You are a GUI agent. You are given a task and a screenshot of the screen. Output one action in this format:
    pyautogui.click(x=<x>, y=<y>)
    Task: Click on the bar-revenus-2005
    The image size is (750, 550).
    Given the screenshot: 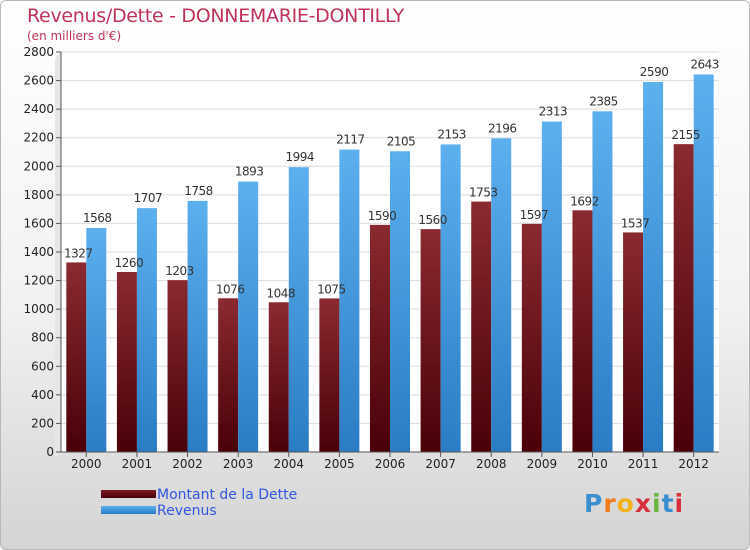 What is the action you would take?
    pyautogui.click(x=349, y=301)
    